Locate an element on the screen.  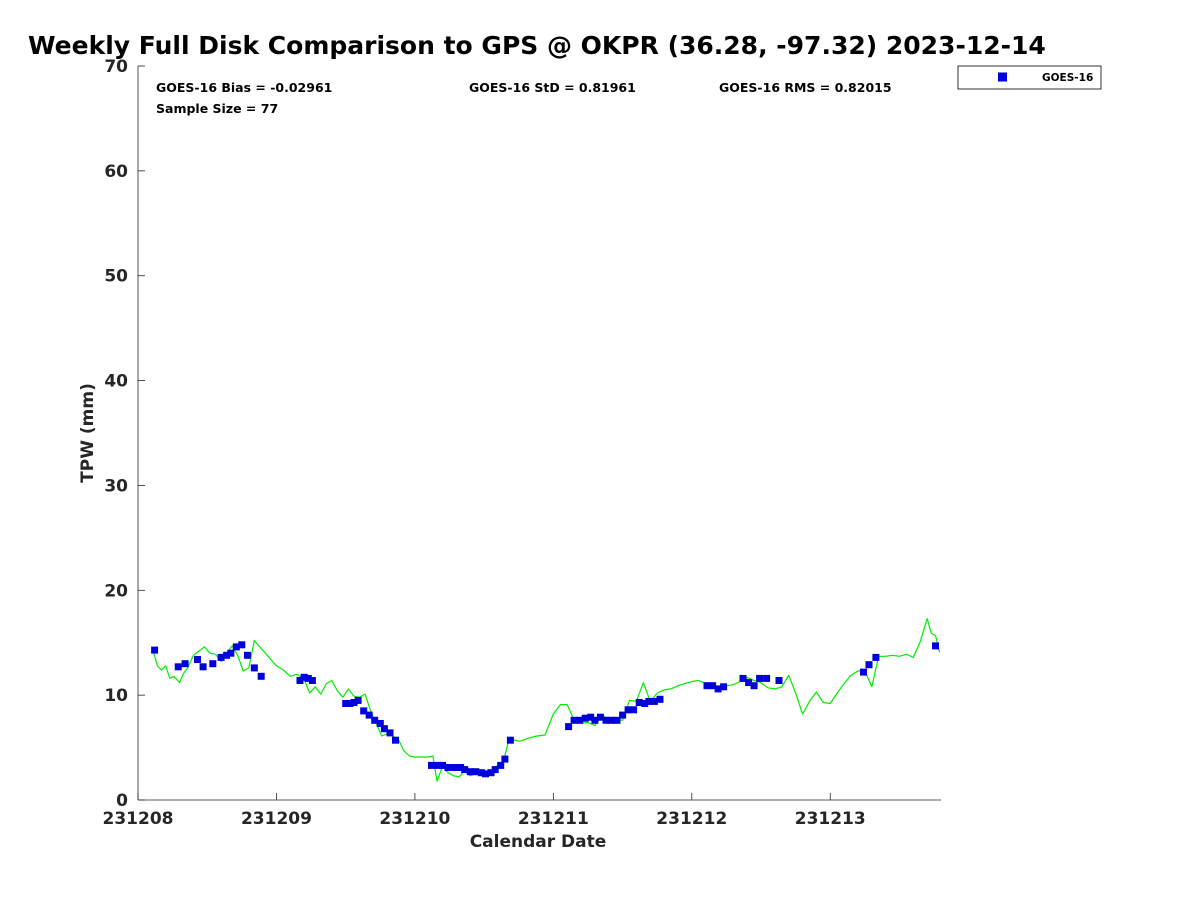
legend-box is located at coordinates (1029, 77).